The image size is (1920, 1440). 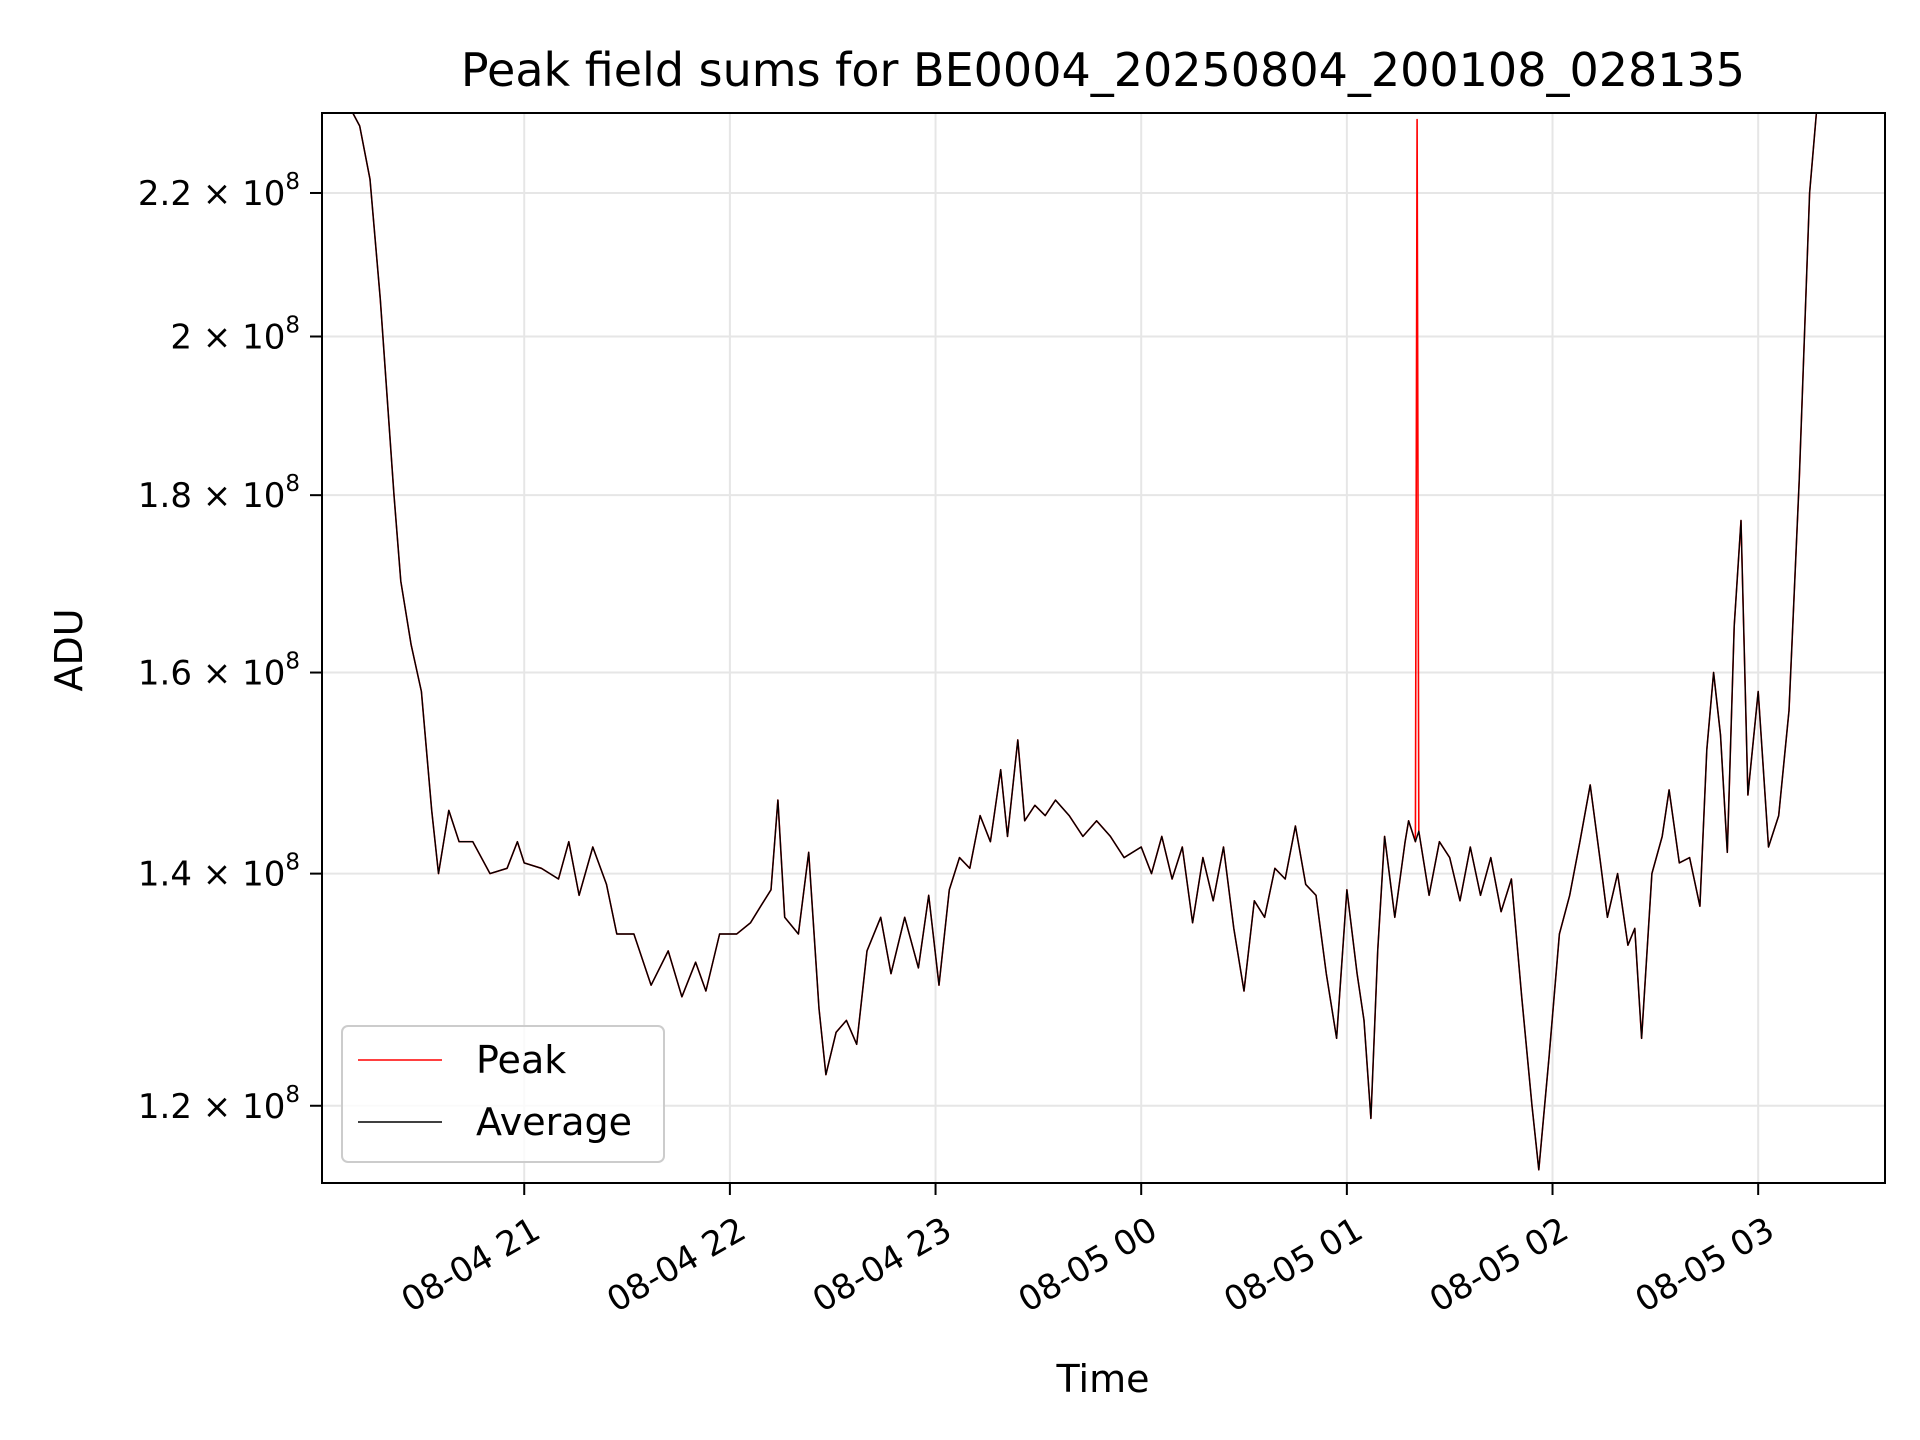 I want to click on y-tick-mantissa: 1.2, so click(x=165, y=1107).